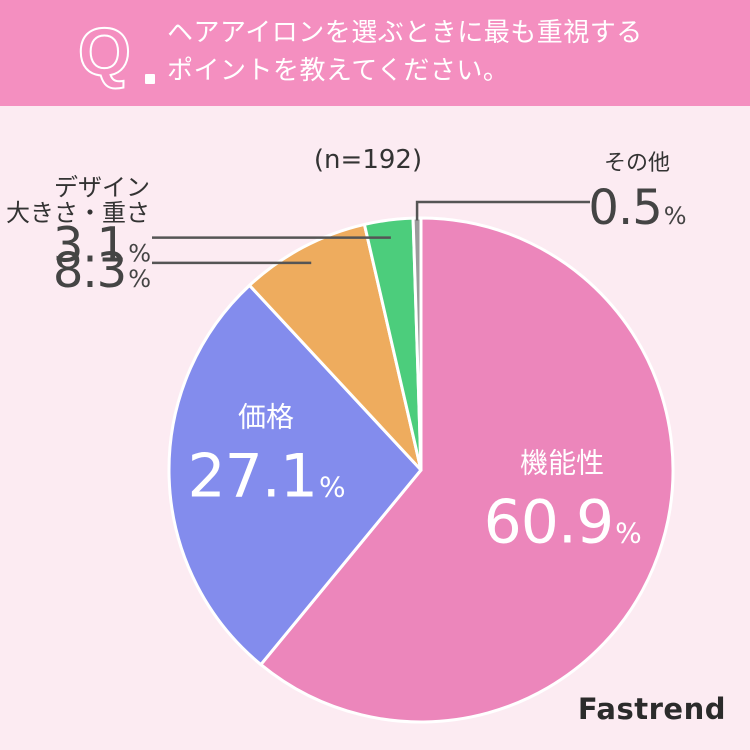  Describe the element at coordinates (104, 52) in the screenshot. I see `q-mark-icon: Q` at that location.